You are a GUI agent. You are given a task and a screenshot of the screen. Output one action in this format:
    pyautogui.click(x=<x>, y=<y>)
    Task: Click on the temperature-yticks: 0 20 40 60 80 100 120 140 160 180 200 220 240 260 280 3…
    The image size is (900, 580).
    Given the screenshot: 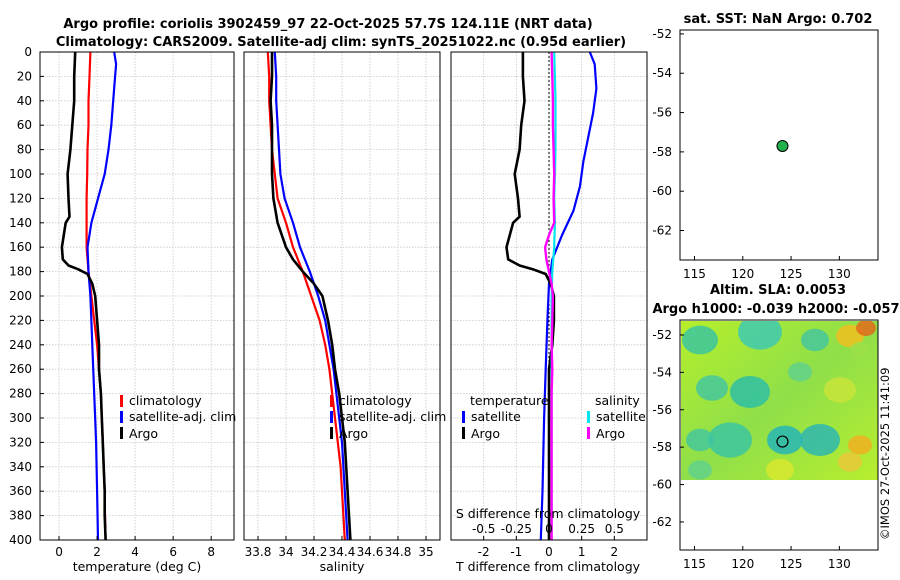 What is the action you would take?
    pyautogui.click(x=26, y=296)
    